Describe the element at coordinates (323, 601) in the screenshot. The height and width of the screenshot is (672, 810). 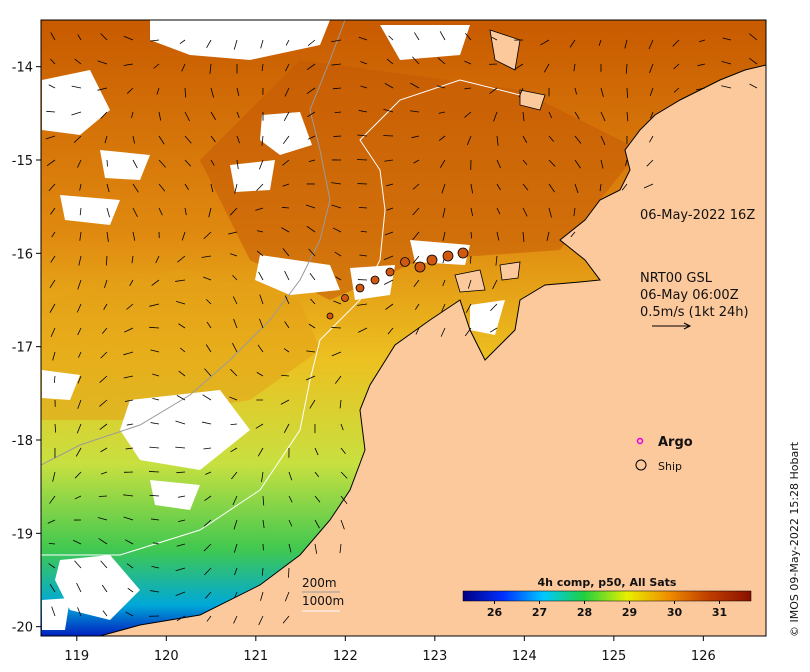
I see `isobath-1000m-label: 1000m` at that location.